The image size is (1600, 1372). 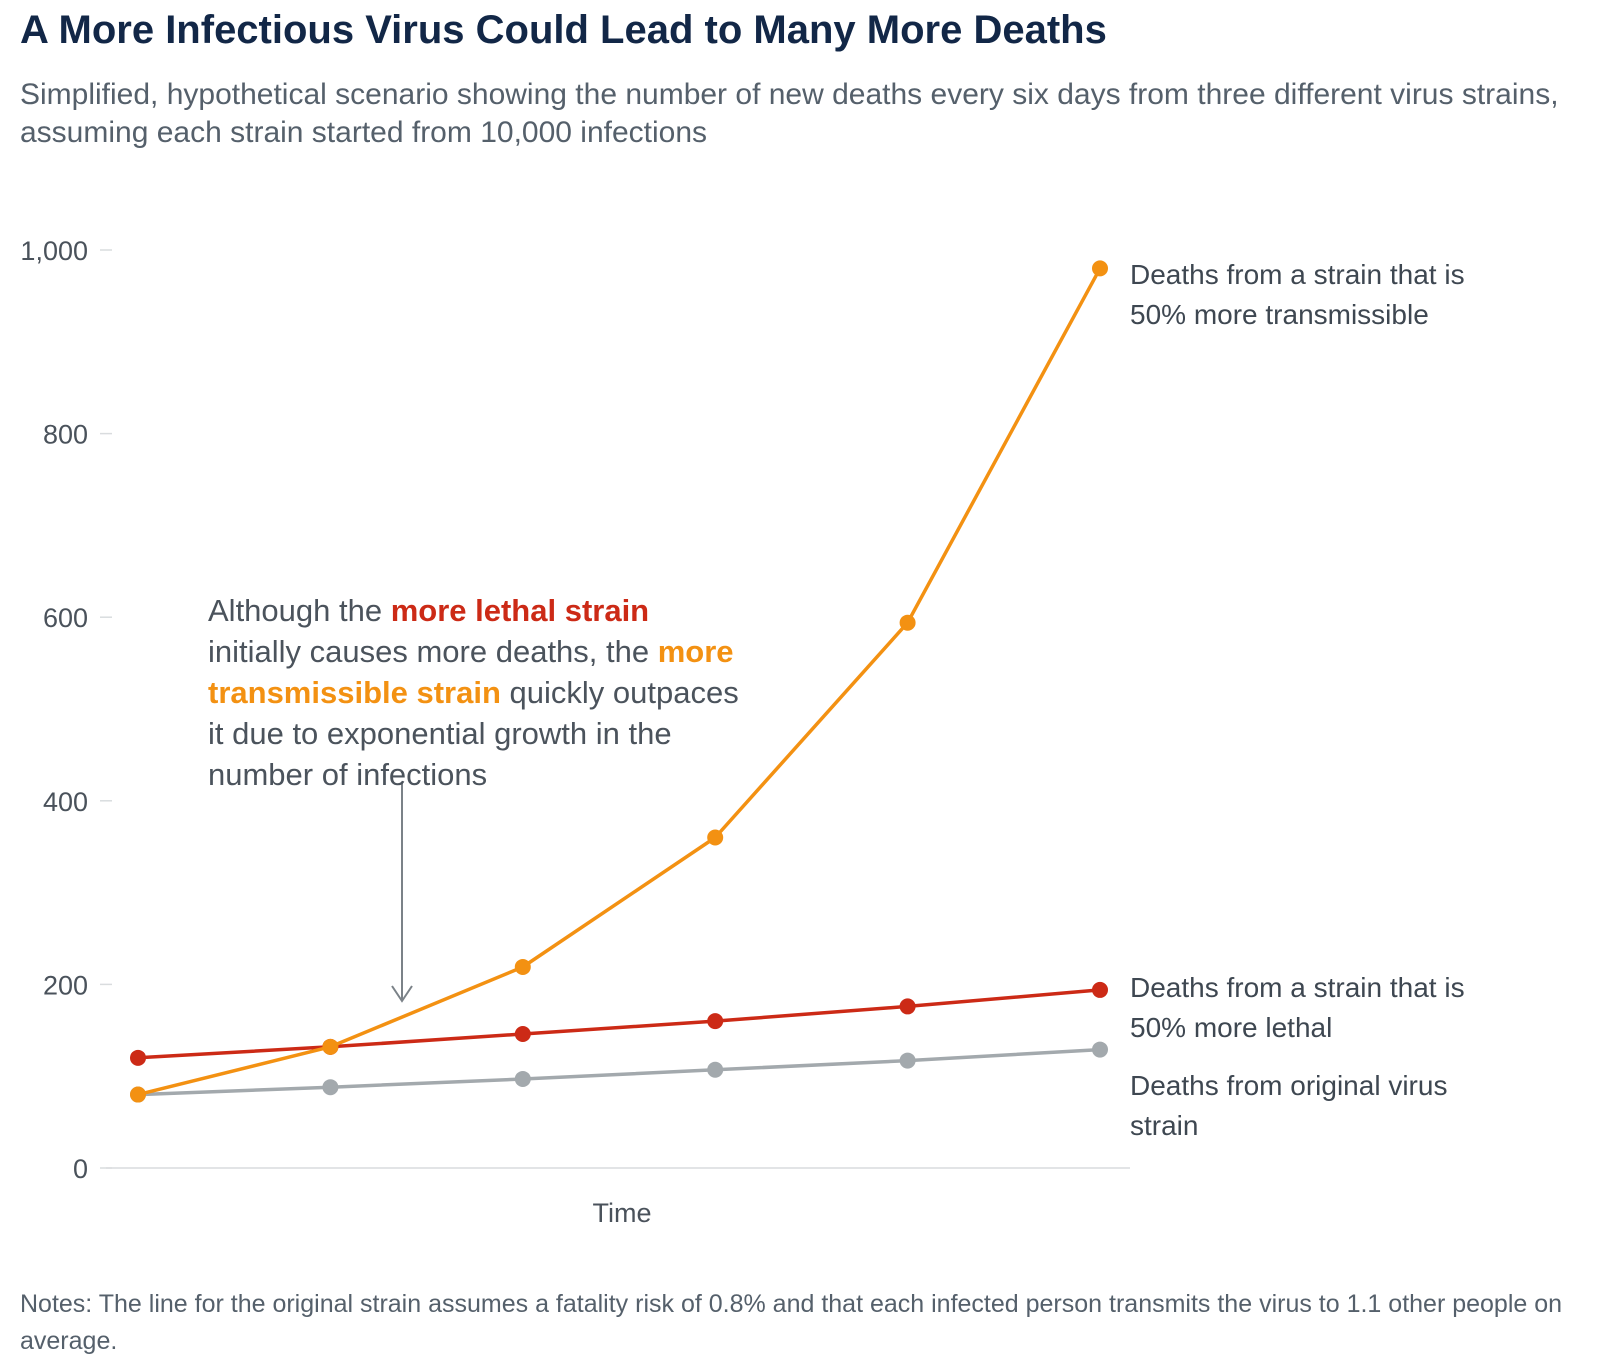 I want to click on y-axis: 0 200 400 600 800 1,000, so click(x=66, y=710).